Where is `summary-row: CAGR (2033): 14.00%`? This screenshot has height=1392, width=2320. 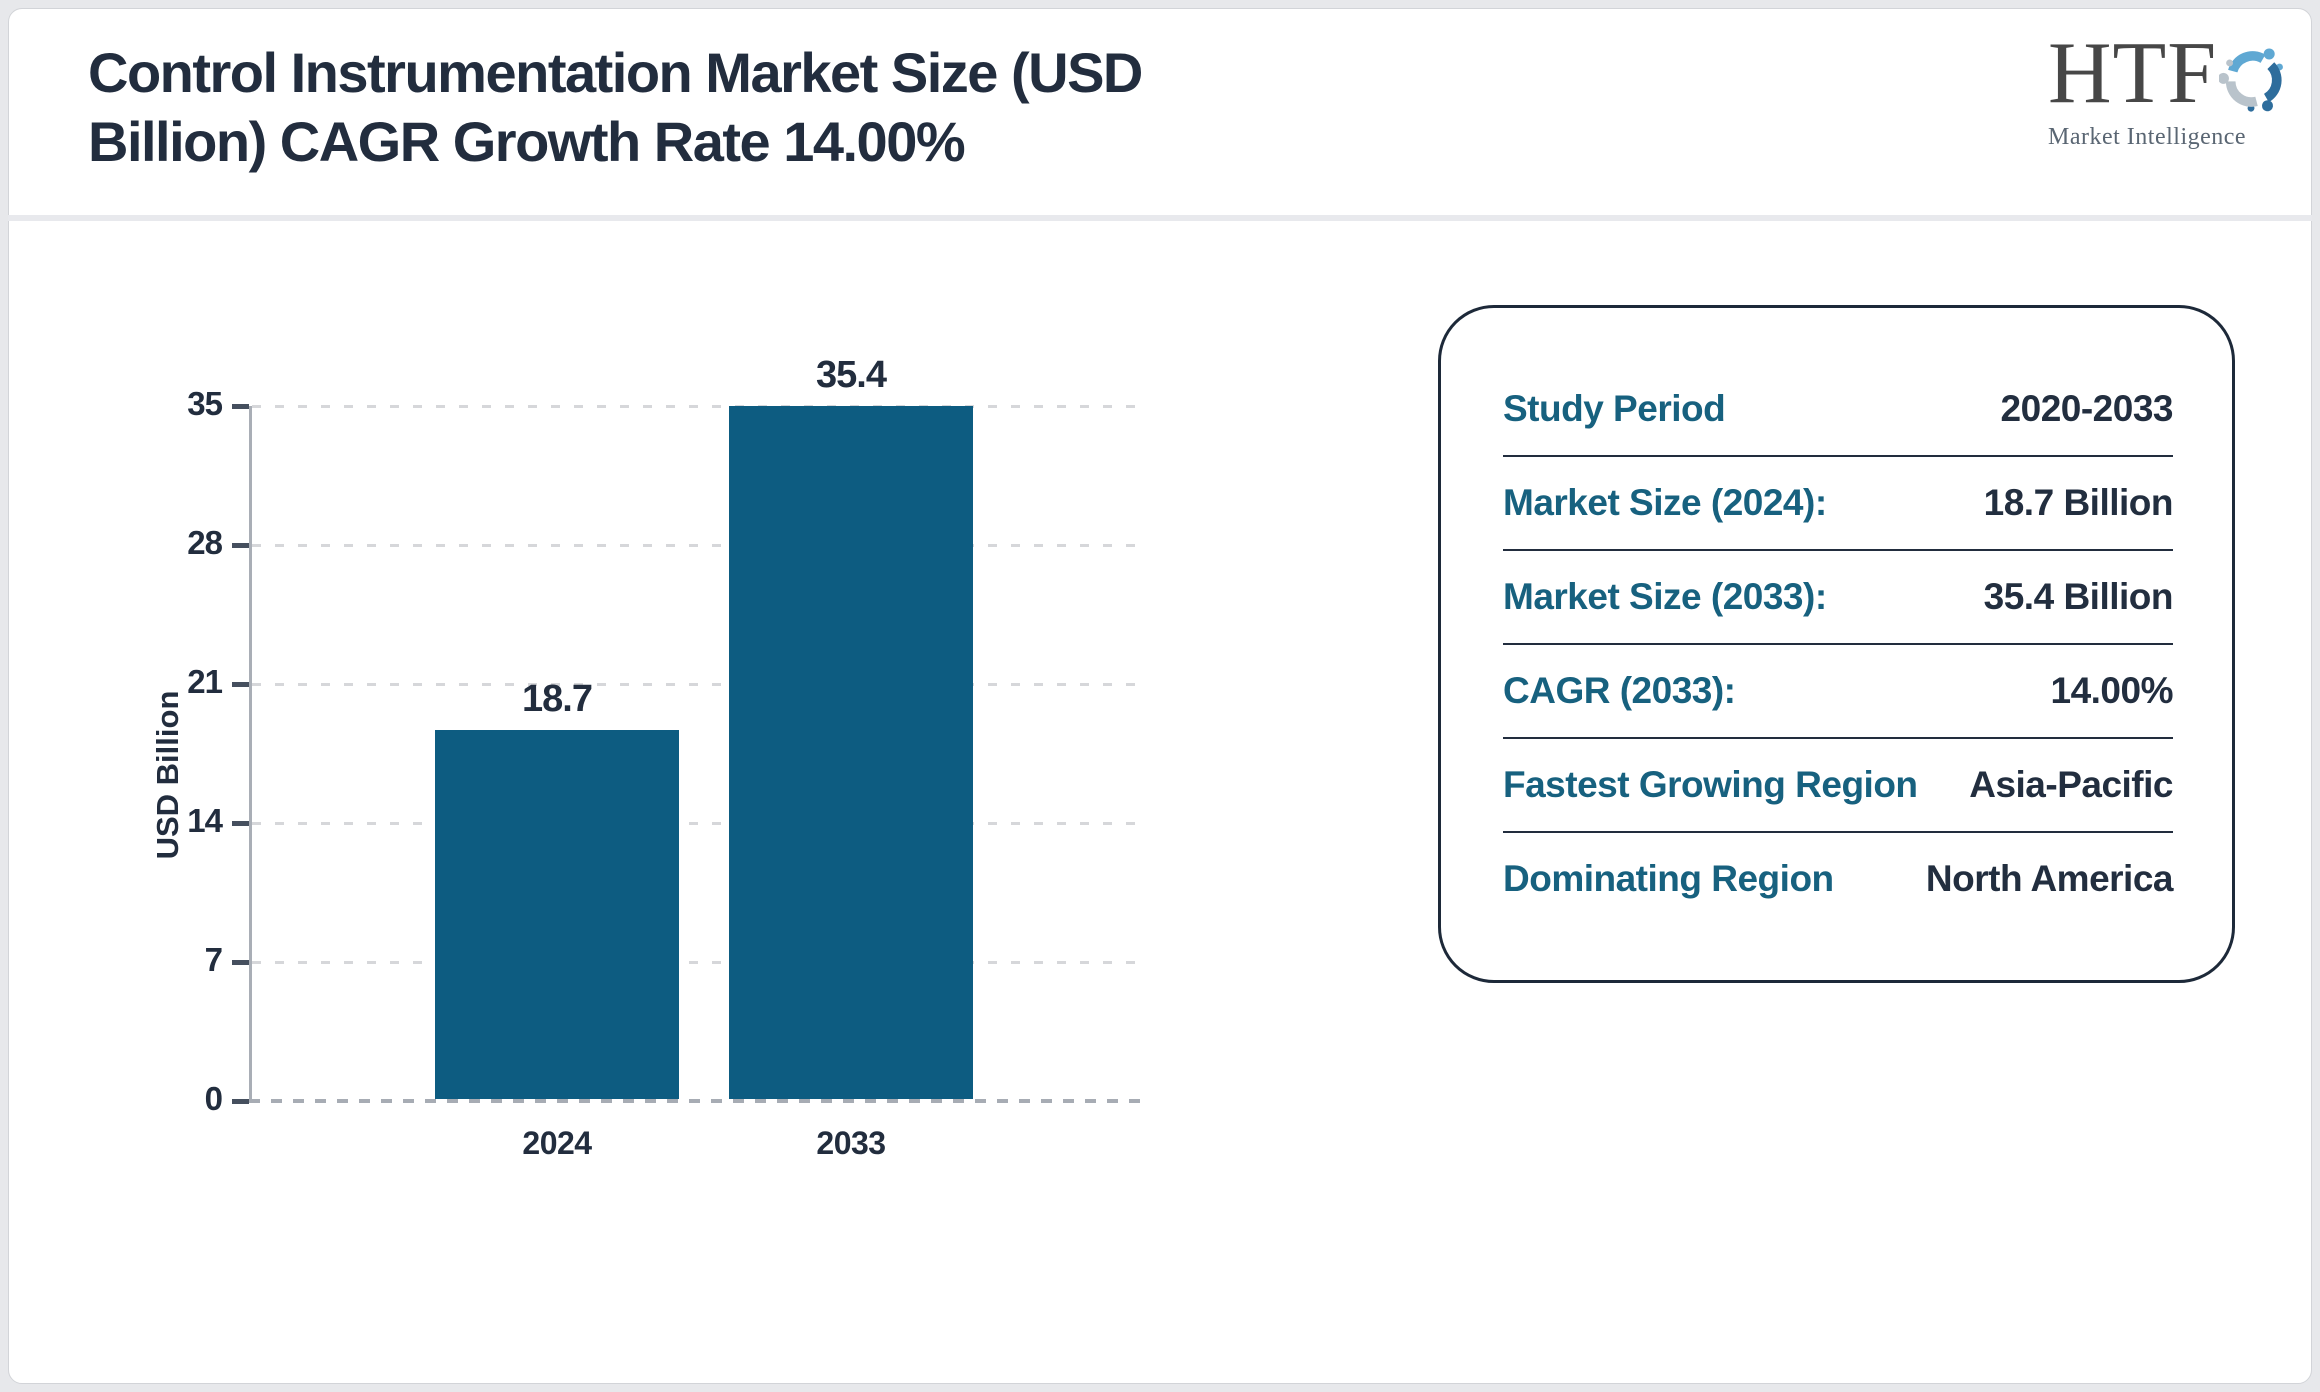
summary-row: CAGR (2033): 14.00% is located at coordinates (1838, 692).